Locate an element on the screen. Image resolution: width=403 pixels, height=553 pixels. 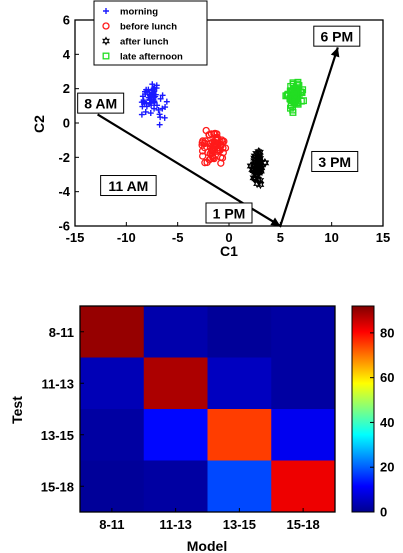
annotation-label: 8 AM is located at coordinates (100, 104).